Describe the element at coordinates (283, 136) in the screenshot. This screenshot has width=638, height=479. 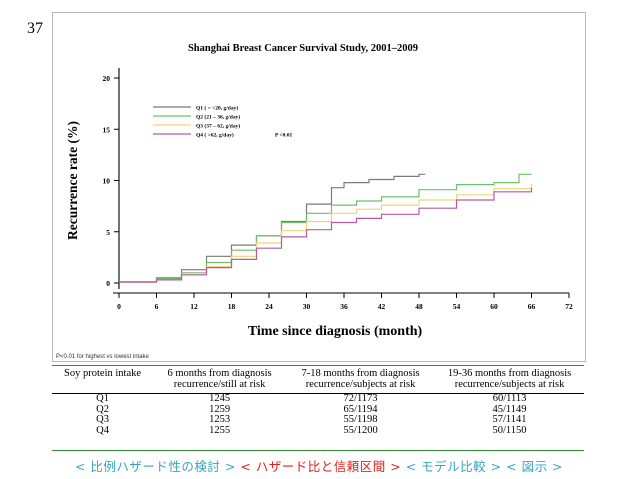
I see `p-value-annotation: P <0.01` at that location.